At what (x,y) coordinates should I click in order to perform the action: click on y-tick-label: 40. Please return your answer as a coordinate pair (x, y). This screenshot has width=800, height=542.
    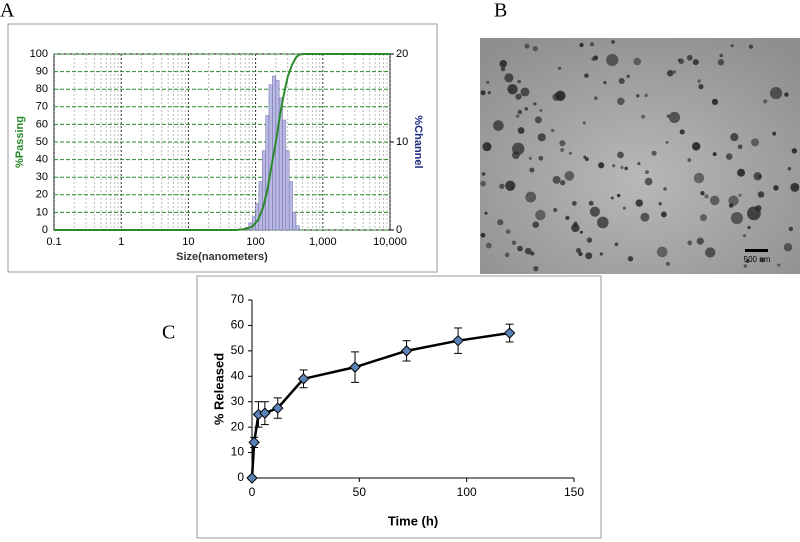
    Looking at the image, I should click on (238, 375).